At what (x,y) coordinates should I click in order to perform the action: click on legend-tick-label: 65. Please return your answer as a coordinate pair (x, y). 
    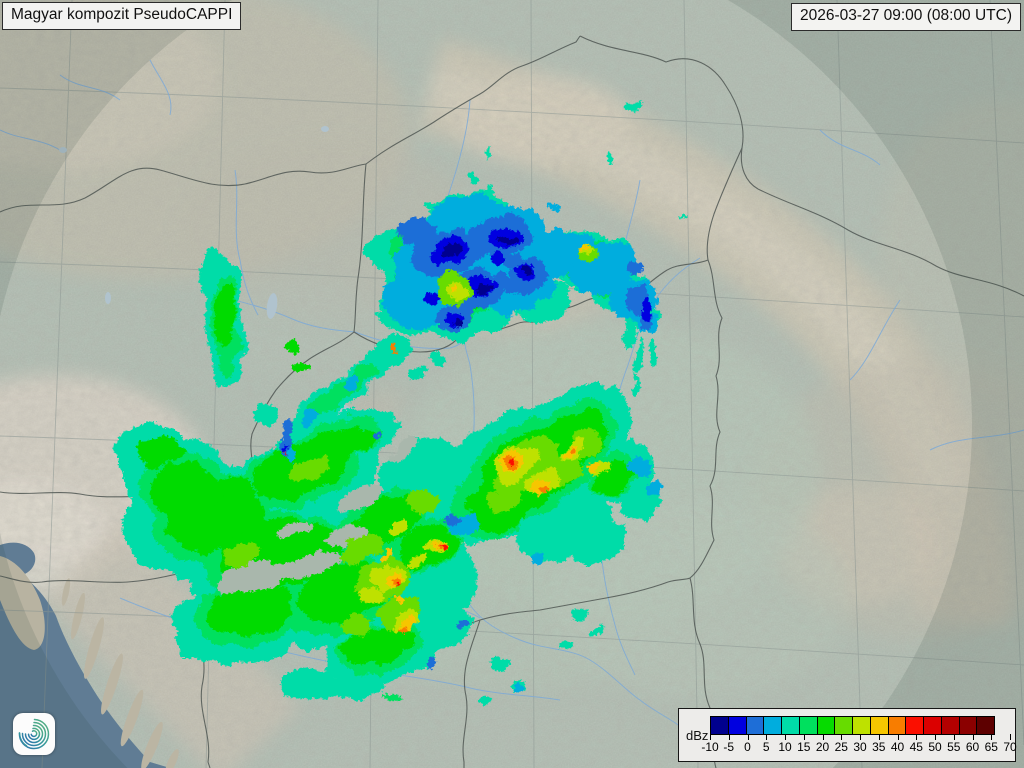
    Looking at the image, I should click on (991, 747).